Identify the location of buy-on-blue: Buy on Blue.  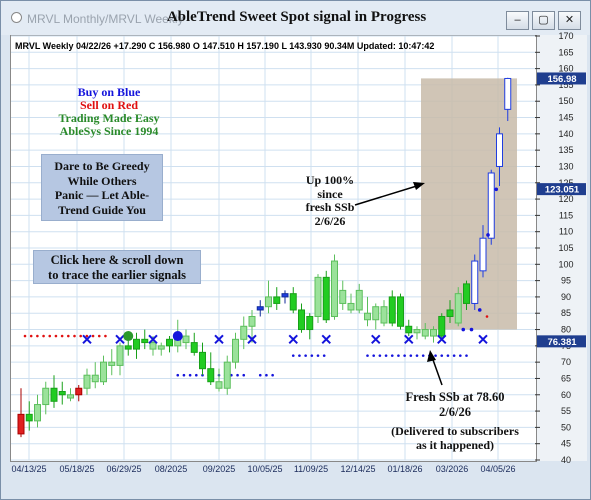
(109, 92).